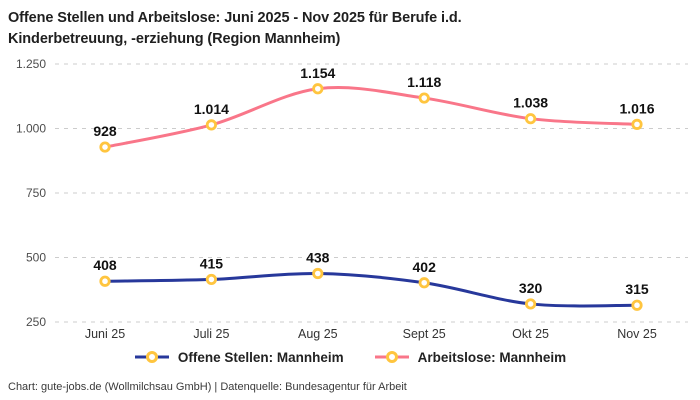  Describe the element at coordinates (212, 263) in the screenshot. I see `svg-text: 415` at that location.